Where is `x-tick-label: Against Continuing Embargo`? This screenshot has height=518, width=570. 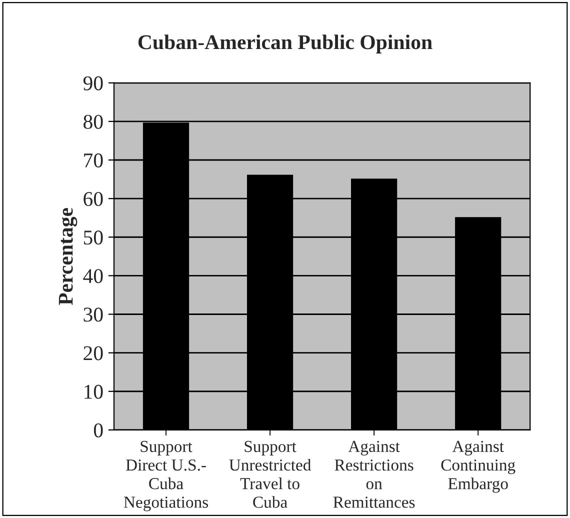
x-tick-label: Against Continuing Embargo is located at coordinates (478, 466).